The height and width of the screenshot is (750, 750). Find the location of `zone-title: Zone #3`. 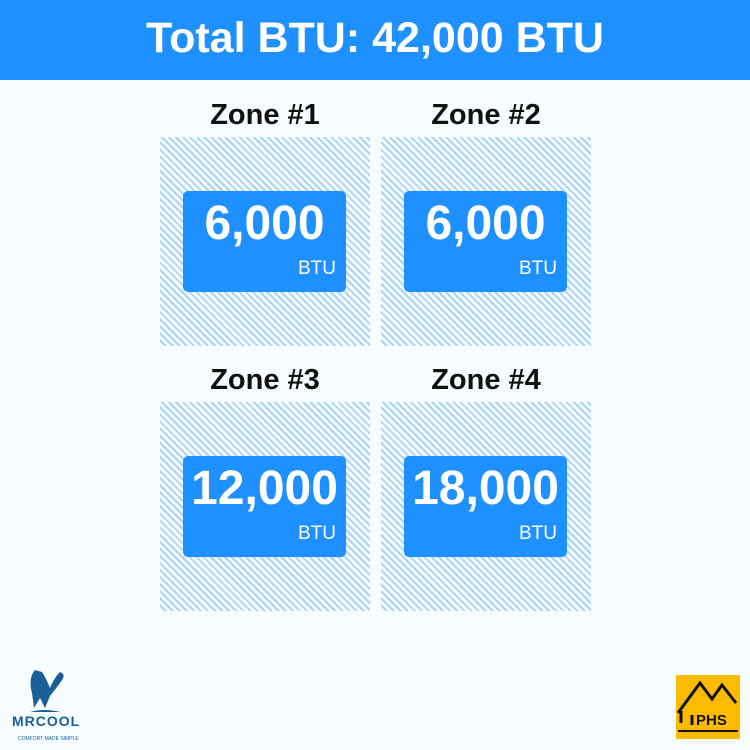

zone-title: Zone #3 is located at coordinates (265, 380).